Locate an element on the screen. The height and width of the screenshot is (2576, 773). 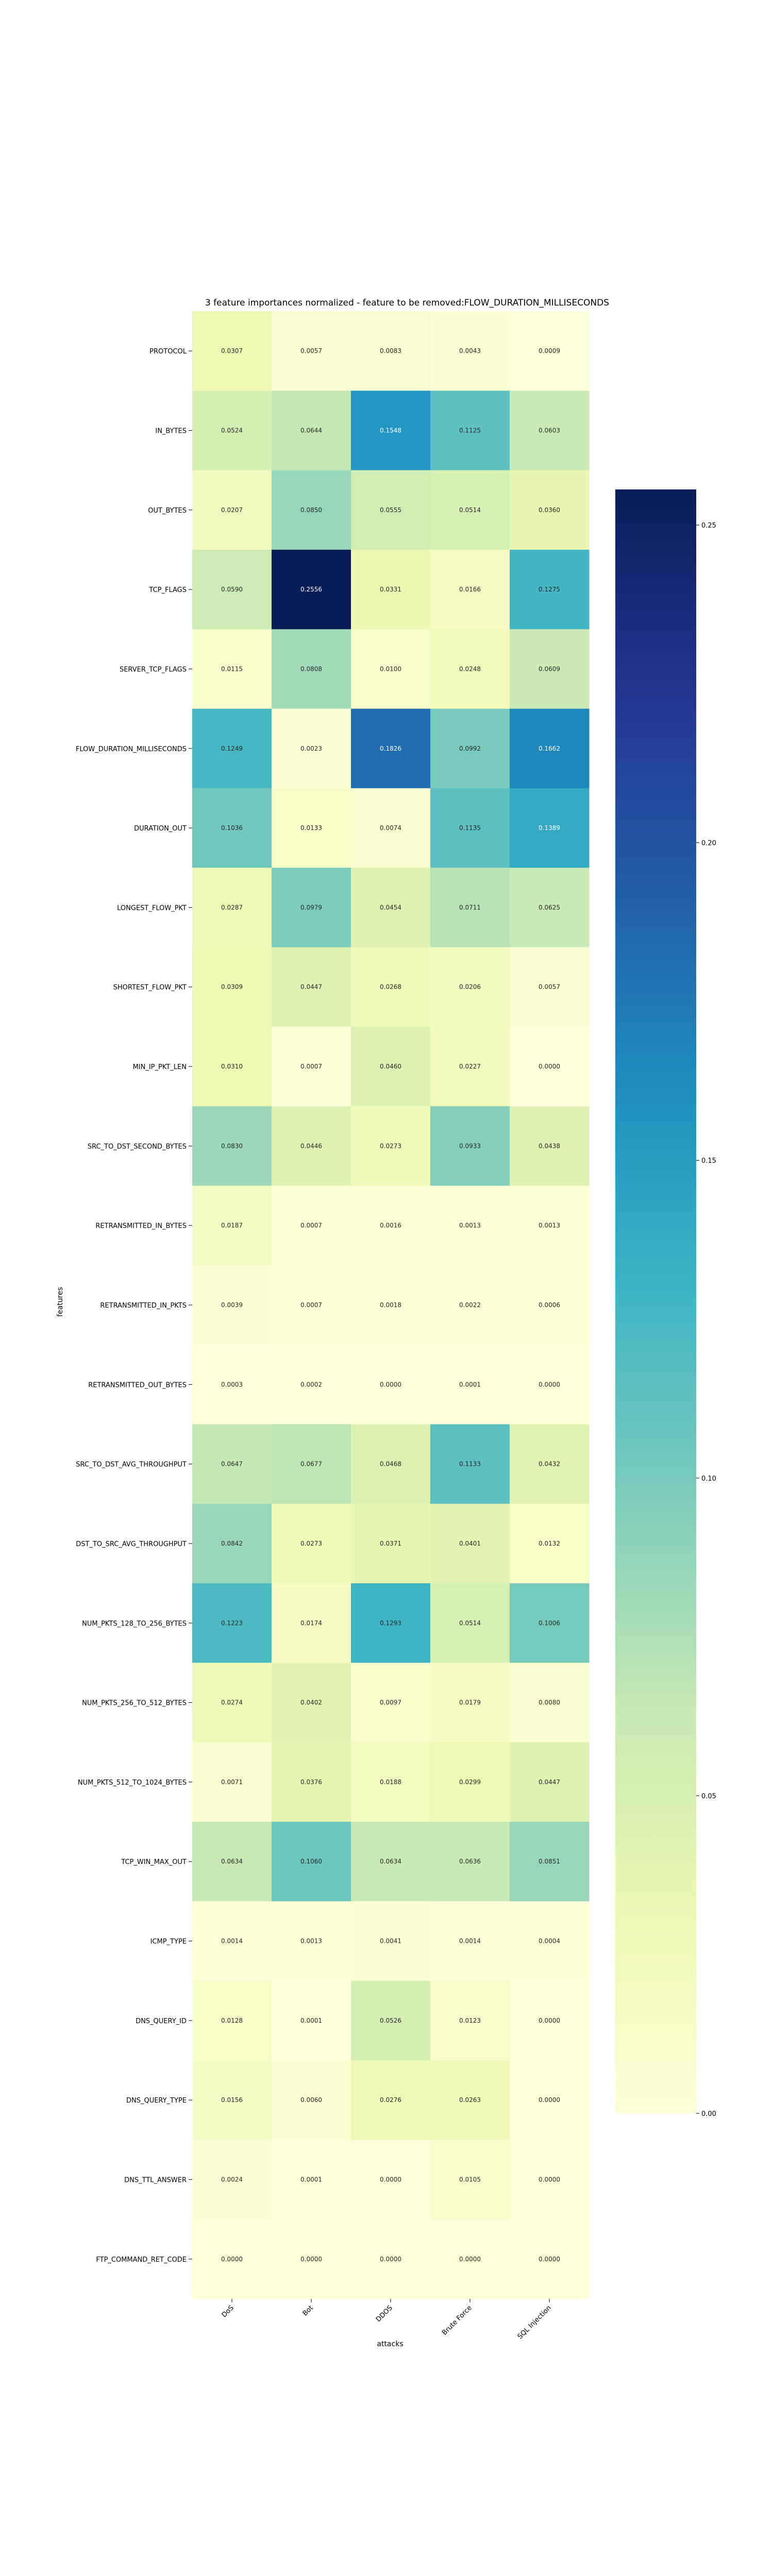
row-label: FTP_COMMAND_RET_CODE is located at coordinates (141, 2260).